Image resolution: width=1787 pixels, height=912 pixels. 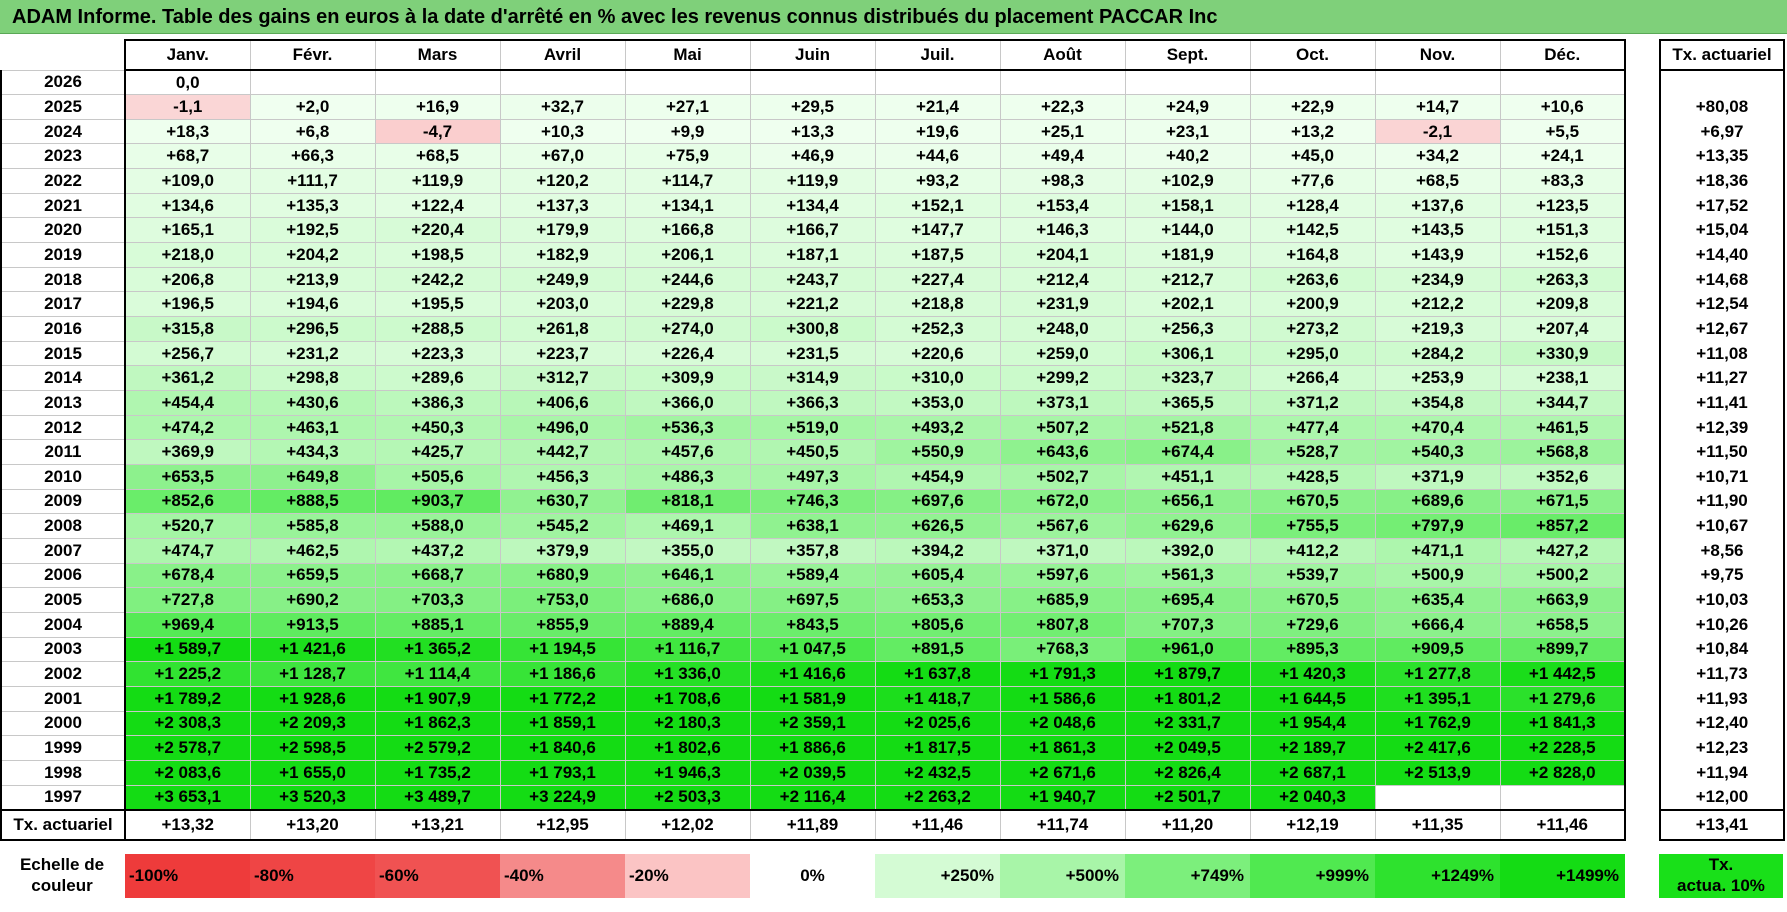 I want to click on gain-cell: +218,8, so click(x=937, y=304).